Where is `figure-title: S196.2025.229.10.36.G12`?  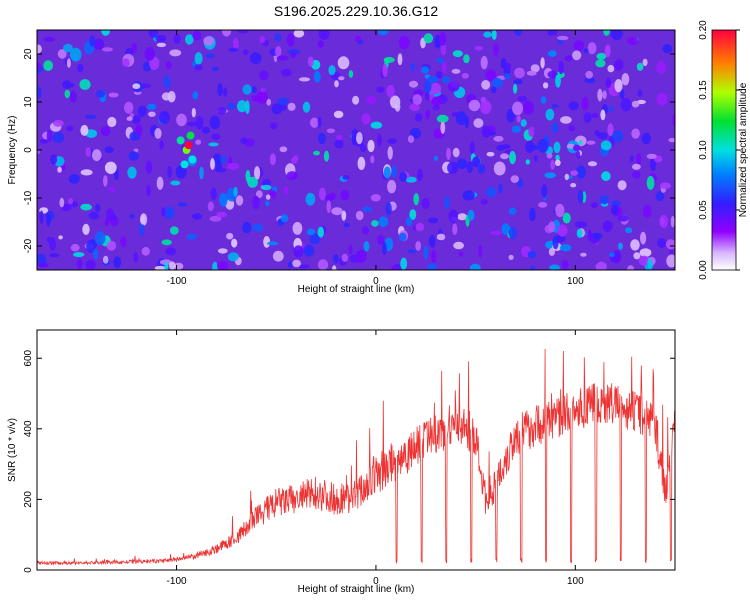
figure-title: S196.2025.229.10.36.G12 is located at coordinates (356, 11).